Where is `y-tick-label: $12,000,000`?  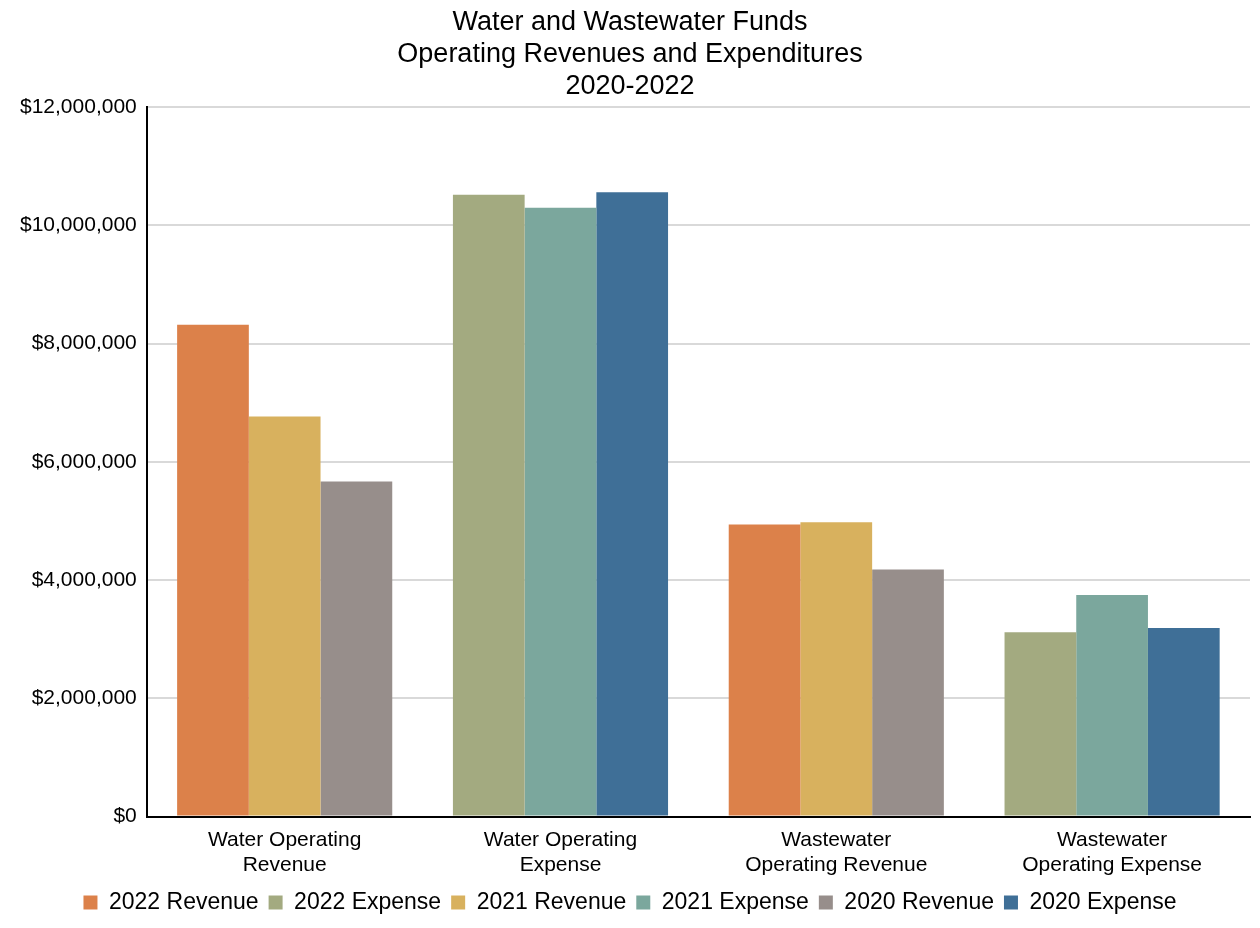 y-tick-label: $12,000,000 is located at coordinates (78, 105).